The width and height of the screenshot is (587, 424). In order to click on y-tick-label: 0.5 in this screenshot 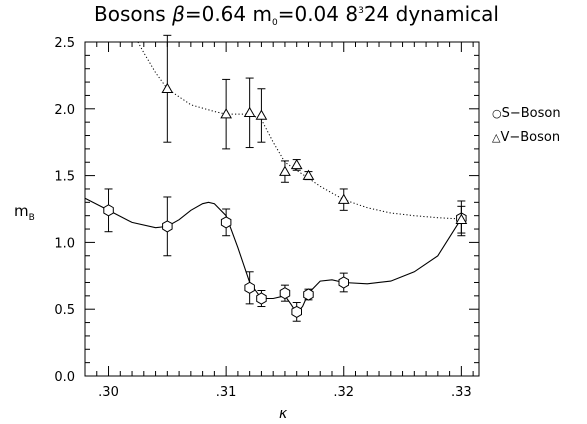, I will do `click(64, 310)`.